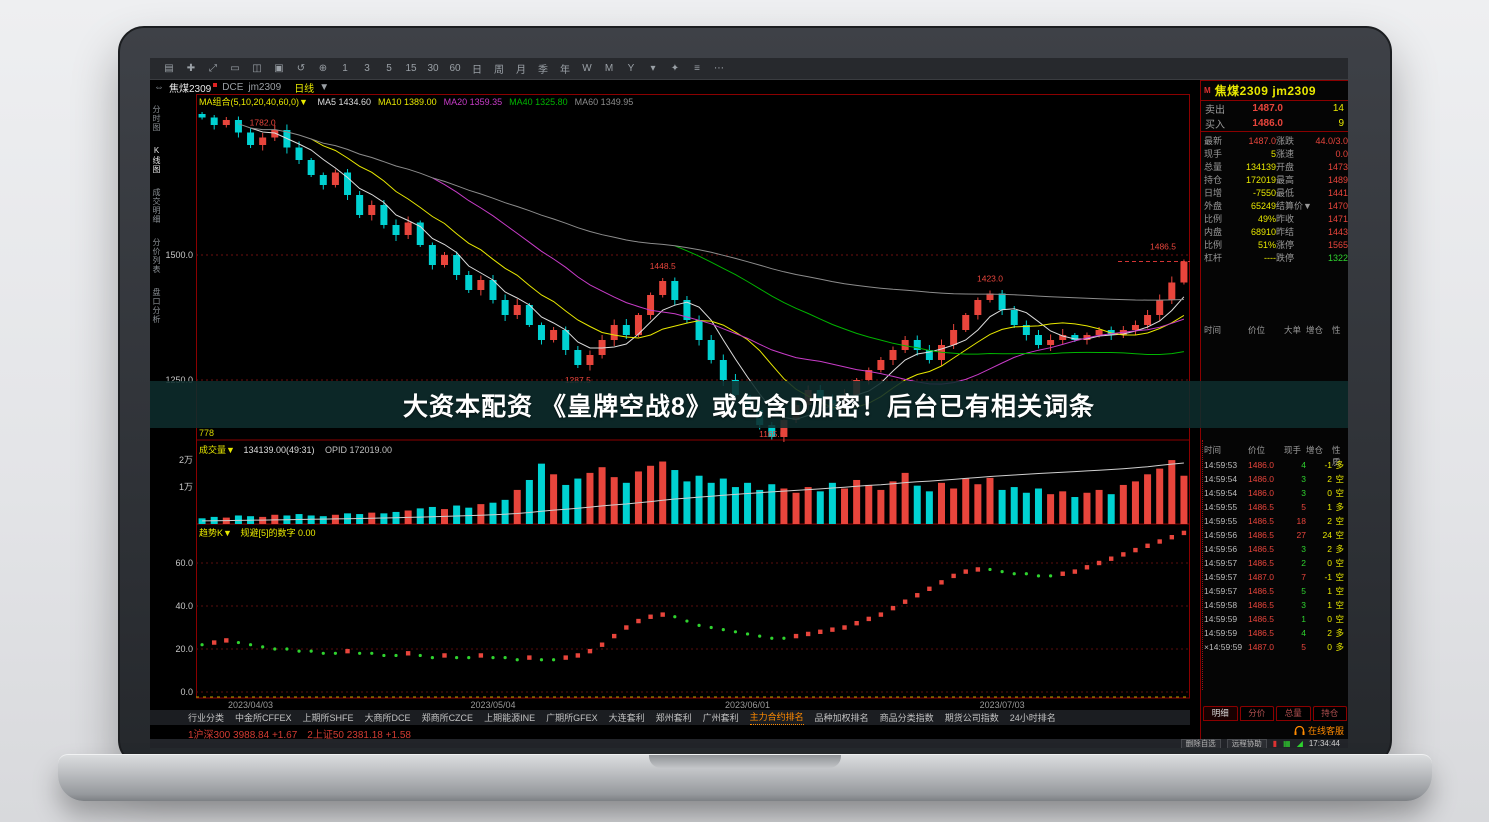 The height and width of the screenshot is (822, 1489). Describe the element at coordinates (675, 68) in the screenshot. I see `toolbar-icon: ✦` at that location.